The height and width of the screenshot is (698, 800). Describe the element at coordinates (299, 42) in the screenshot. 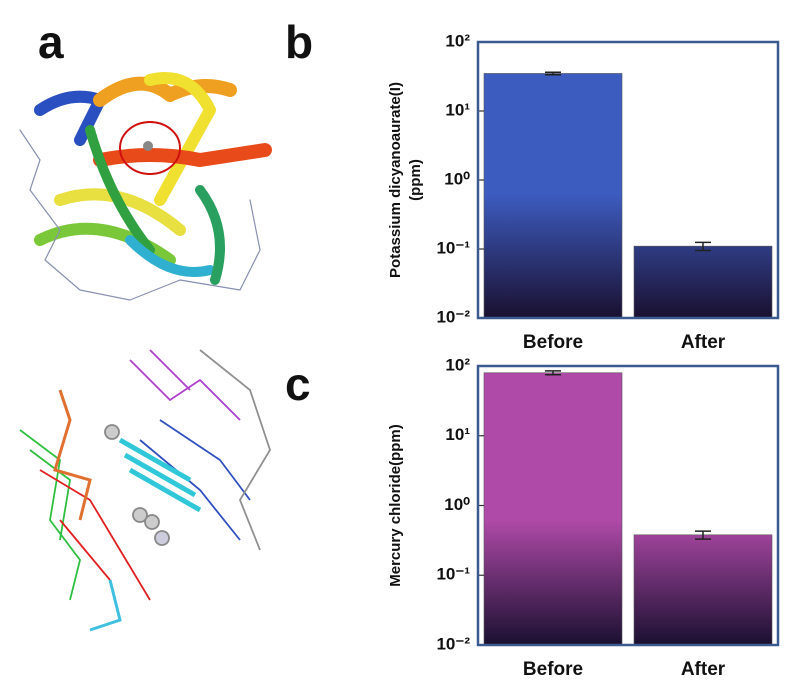

I see `panel-label: b` at that location.